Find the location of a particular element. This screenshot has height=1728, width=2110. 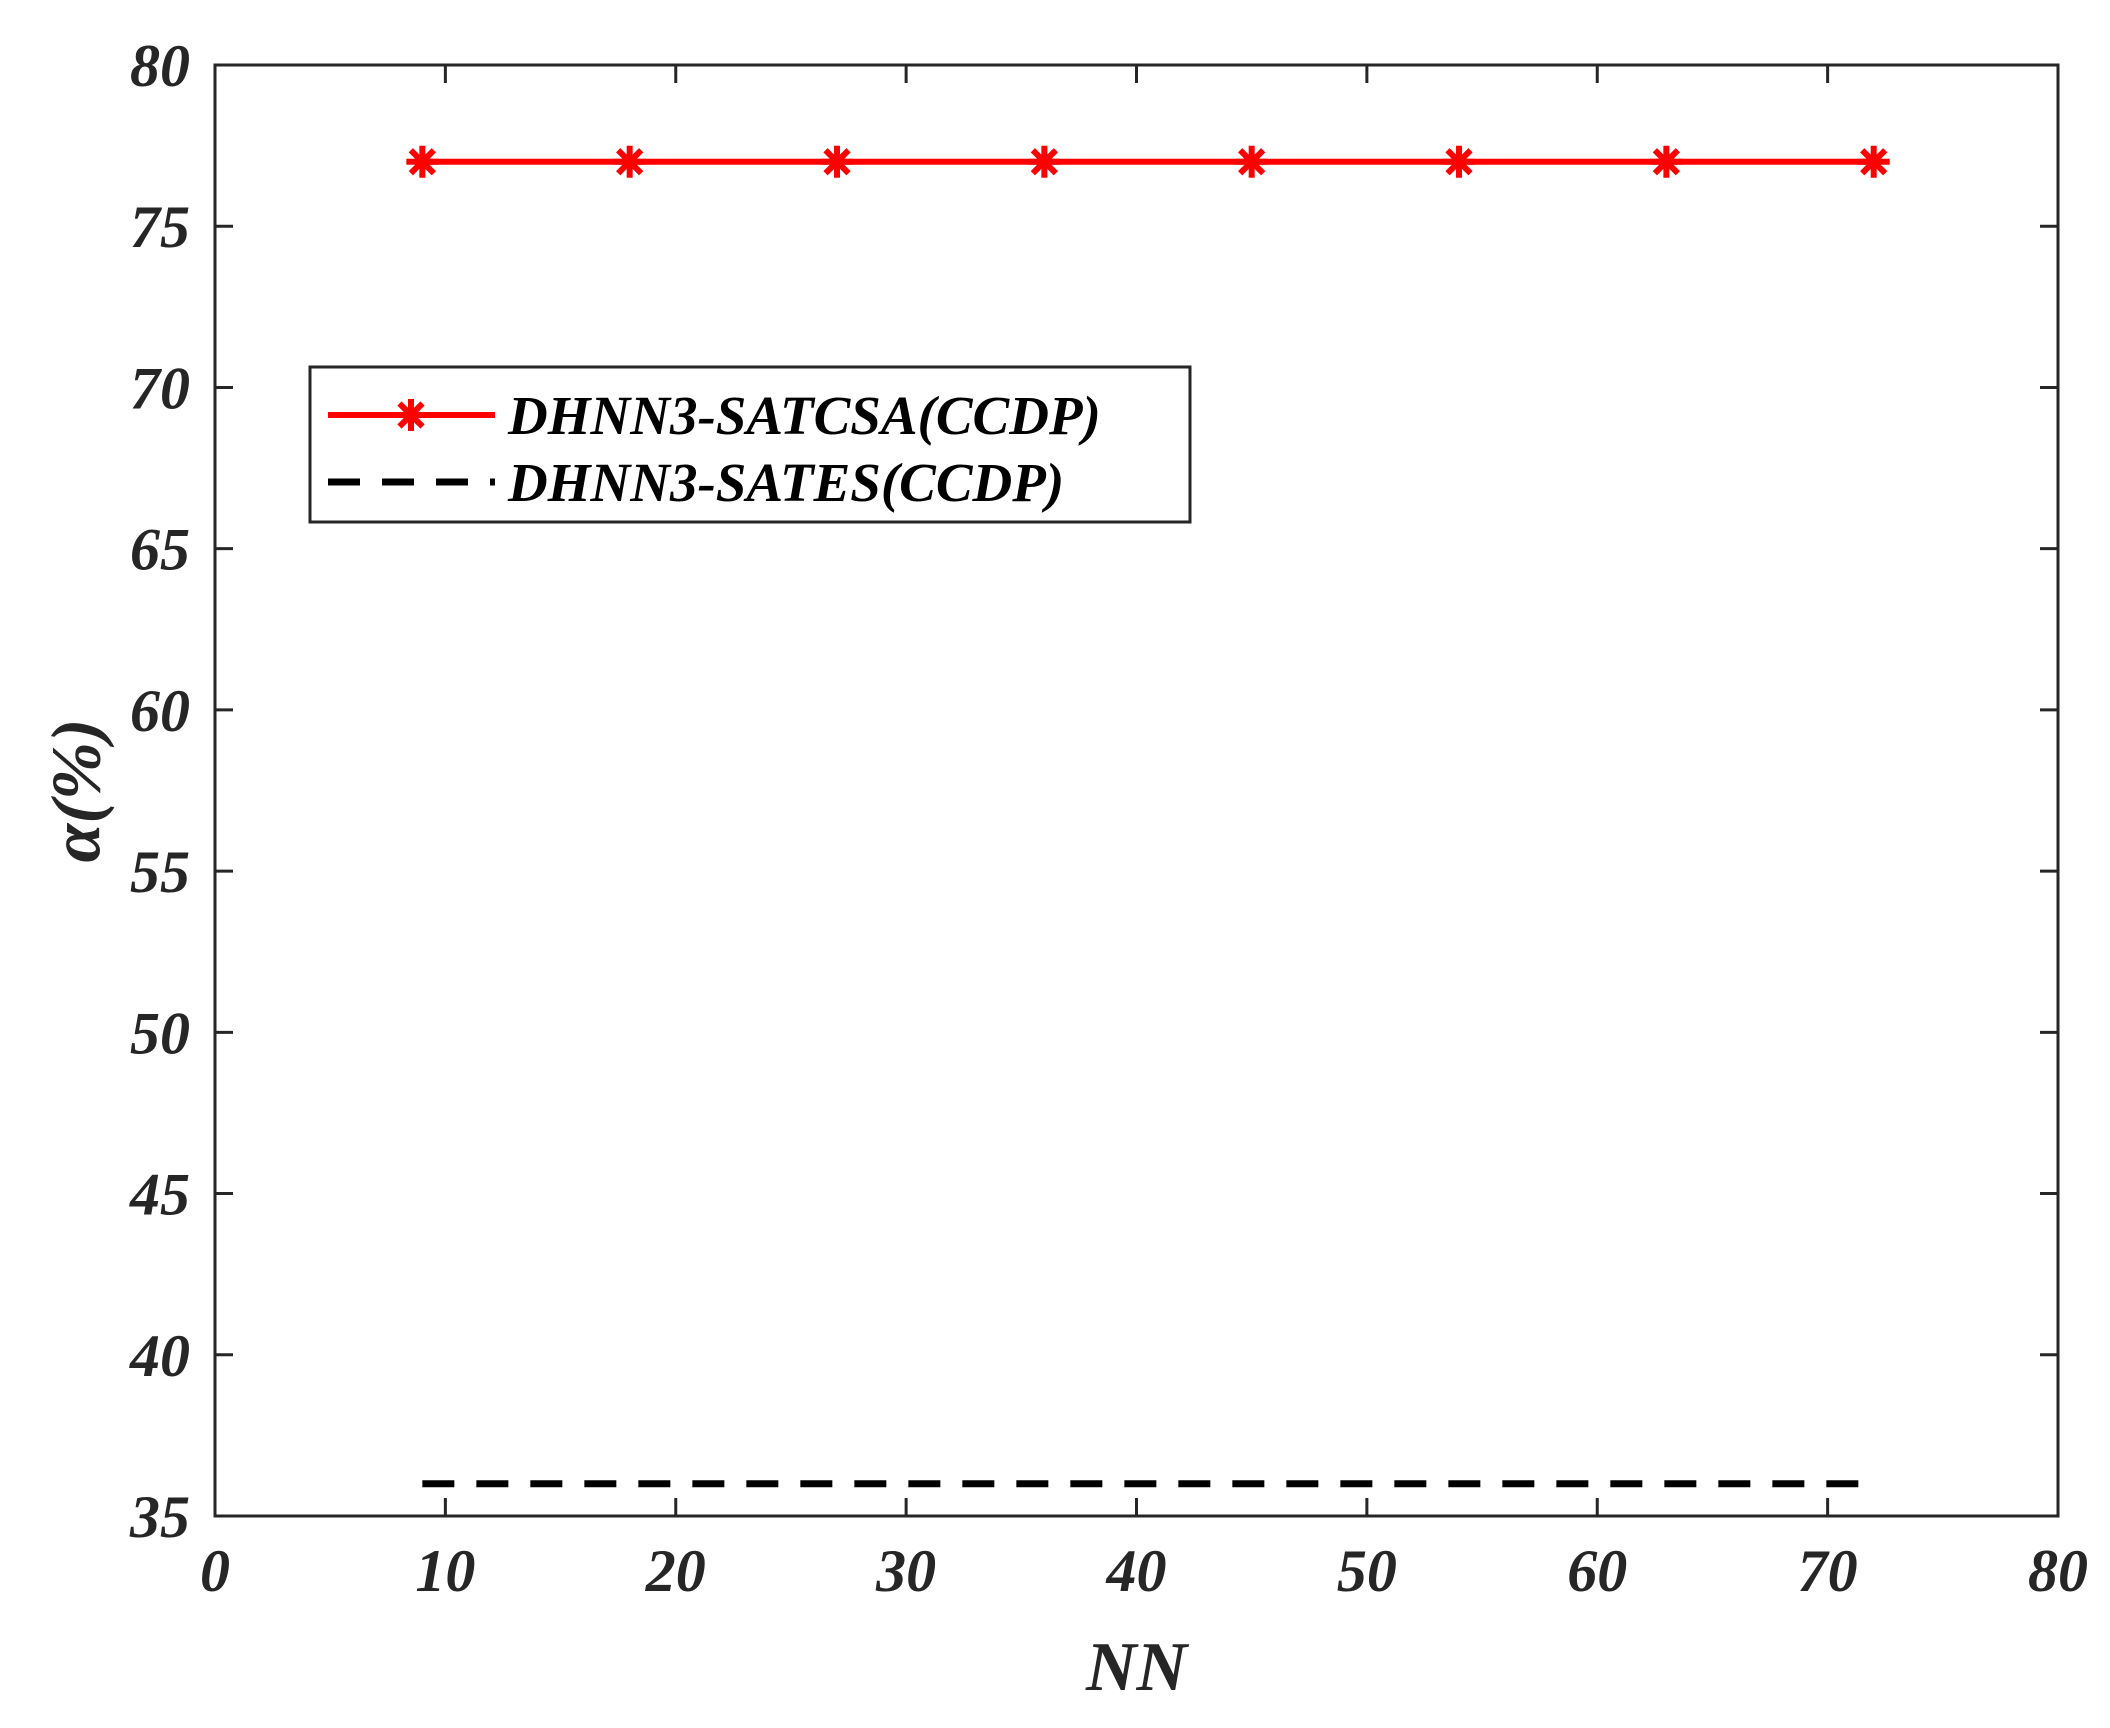

y-tick-label: 50 is located at coordinates (160, 1033).